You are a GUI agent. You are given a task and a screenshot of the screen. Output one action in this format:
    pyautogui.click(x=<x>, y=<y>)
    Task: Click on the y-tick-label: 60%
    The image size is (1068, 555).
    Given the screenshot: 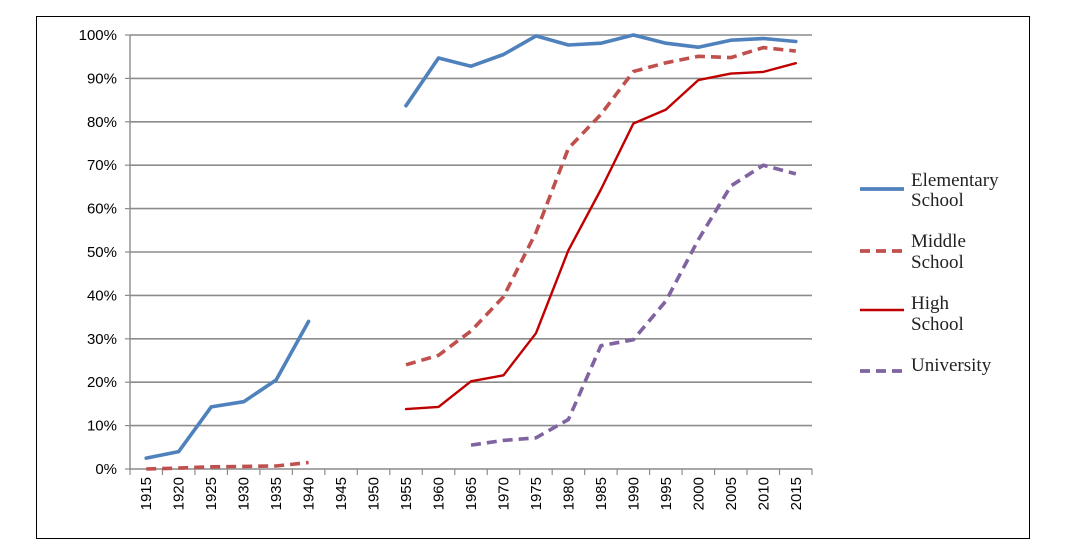 What is the action you would take?
    pyautogui.click(x=102, y=209)
    